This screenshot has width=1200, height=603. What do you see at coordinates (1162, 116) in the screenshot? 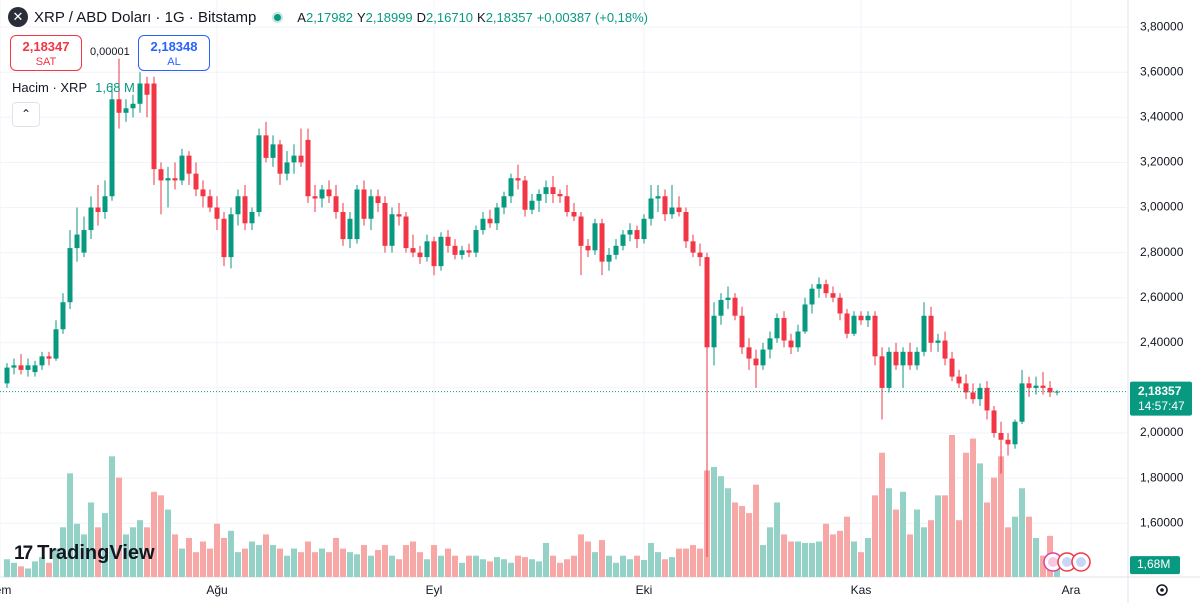
I see `y-tick-label: 3,40000` at bounding box center [1162, 116].